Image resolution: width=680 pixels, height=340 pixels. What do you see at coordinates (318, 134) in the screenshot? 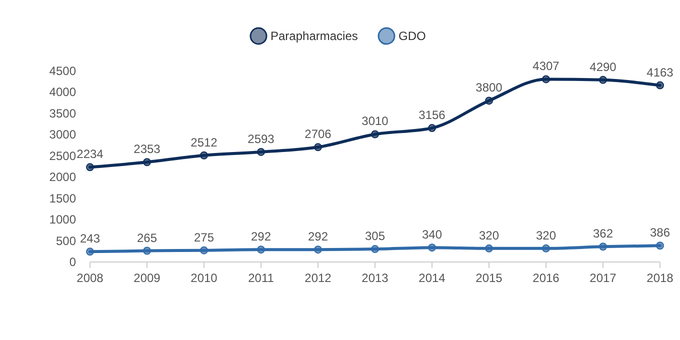
I see `data-label: 2706` at bounding box center [318, 134].